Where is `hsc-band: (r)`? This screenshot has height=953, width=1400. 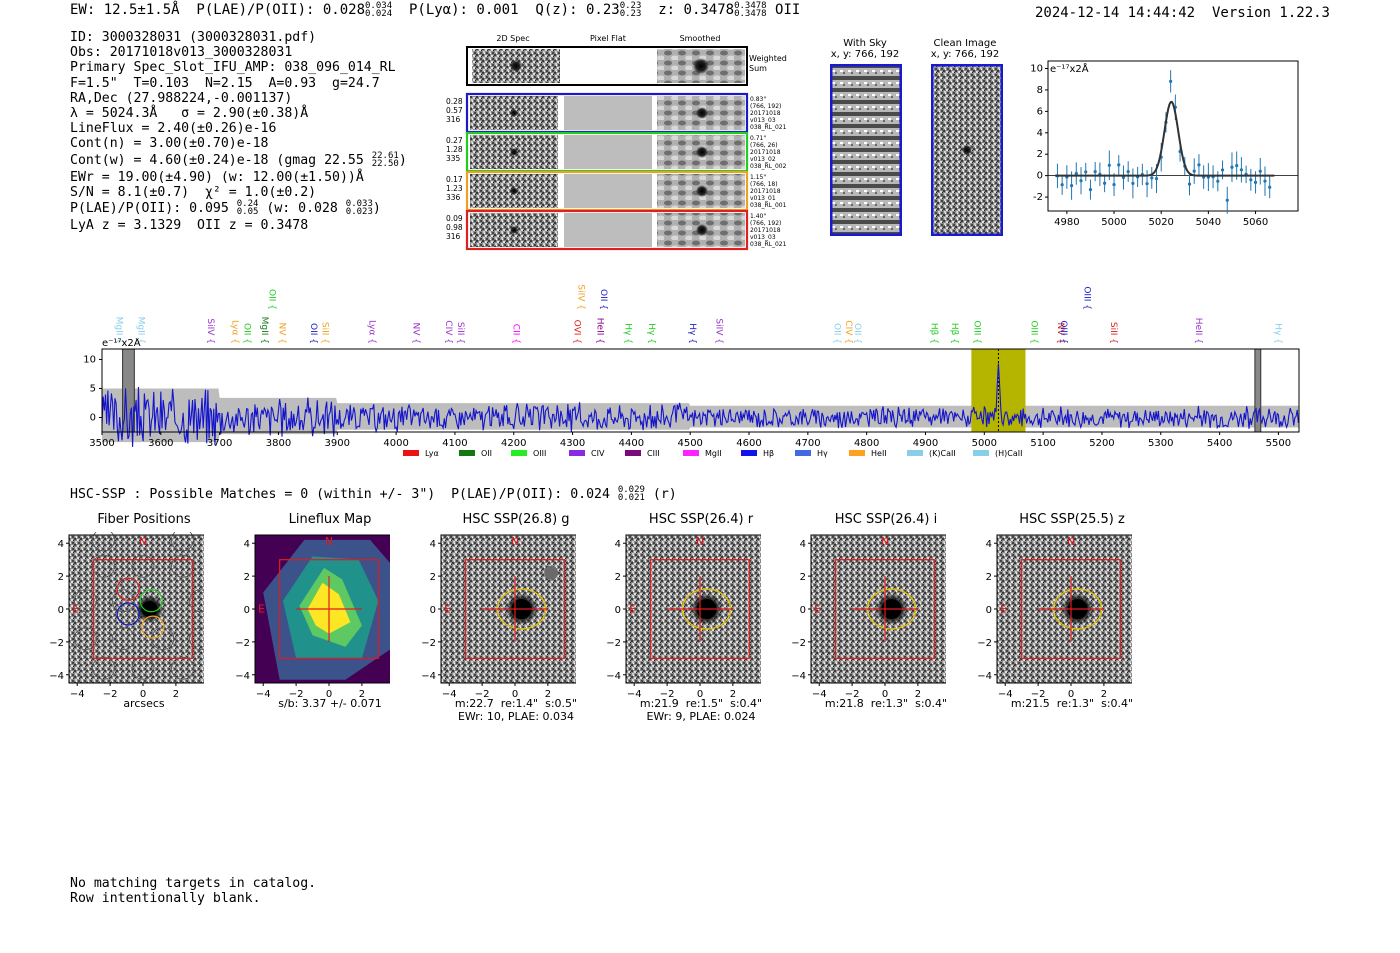 hsc-band: (r) is located at coordinates (660, 494).